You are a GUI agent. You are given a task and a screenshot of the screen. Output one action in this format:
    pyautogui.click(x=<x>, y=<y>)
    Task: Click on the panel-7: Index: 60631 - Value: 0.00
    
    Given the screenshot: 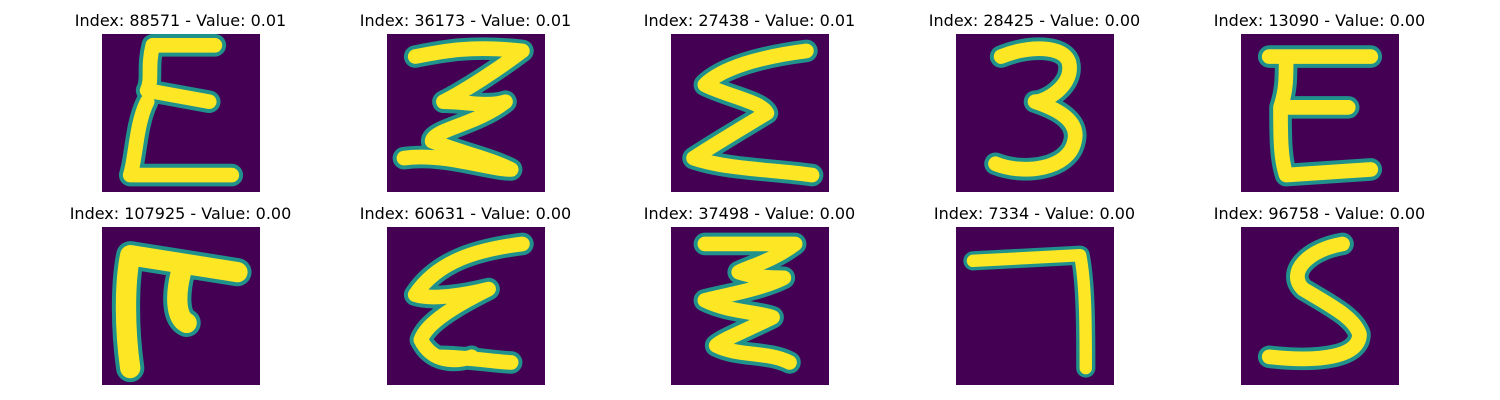 What is the action you would take?
    pyautogui.click(x=465, y=289)
    